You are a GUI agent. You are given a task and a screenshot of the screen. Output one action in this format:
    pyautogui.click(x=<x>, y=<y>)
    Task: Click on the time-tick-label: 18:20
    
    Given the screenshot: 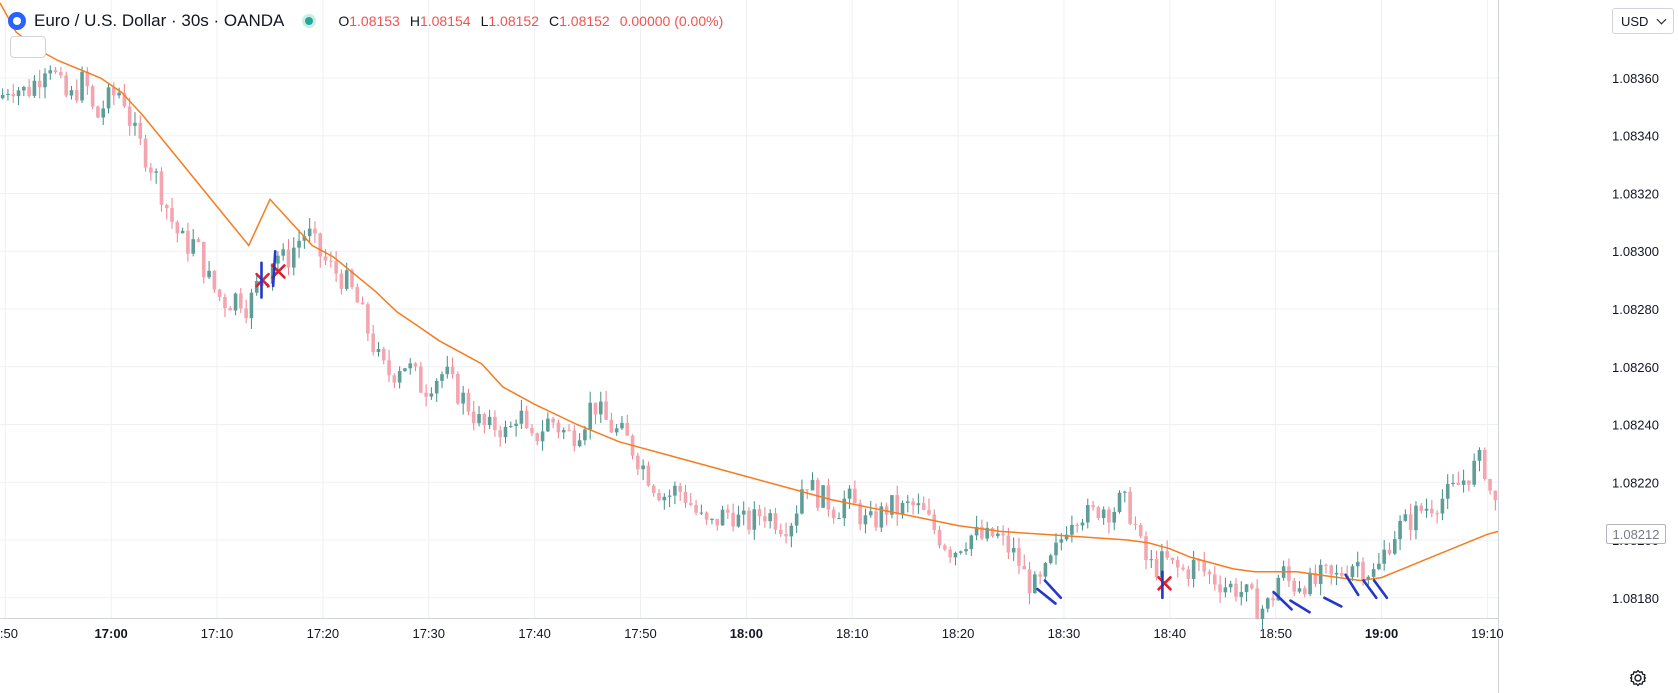 What is the action you would take?
    pyautogui.click(x=958, y=633)
    